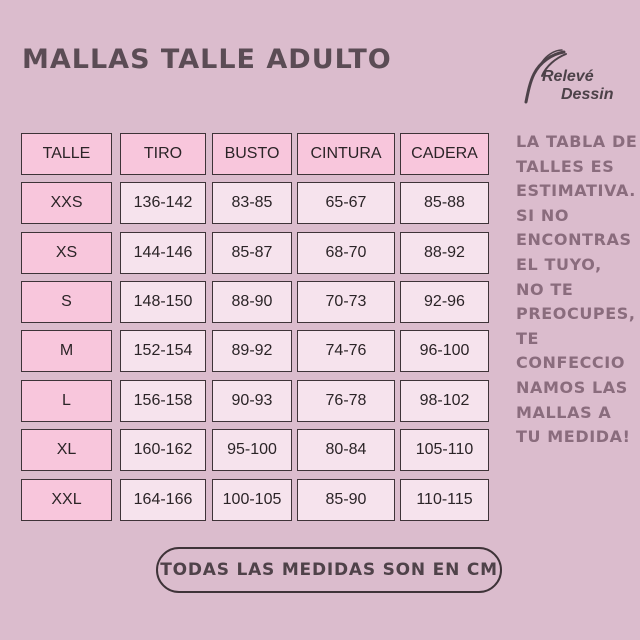 Image resolution: width=640 pixels, height=640 pixels. I want to click on size-label-cell: L, so click(66, 401).